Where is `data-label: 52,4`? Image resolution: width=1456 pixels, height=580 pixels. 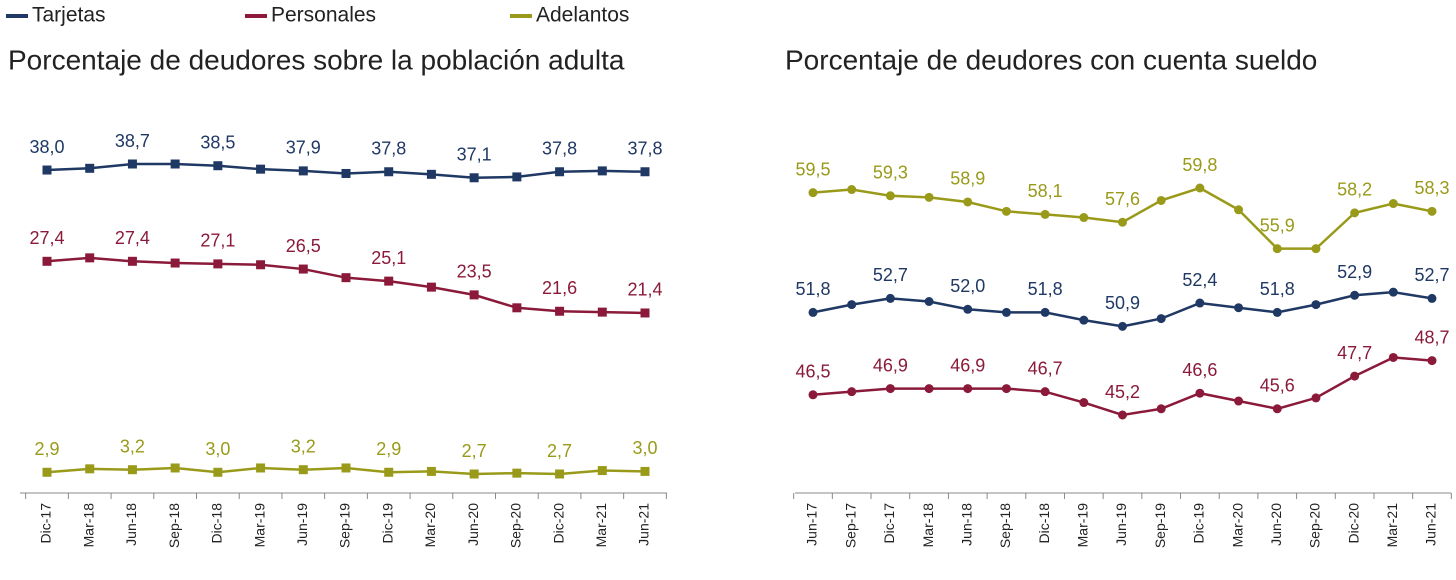 data-label: 52,4 is located at coordinates (1199, 280).